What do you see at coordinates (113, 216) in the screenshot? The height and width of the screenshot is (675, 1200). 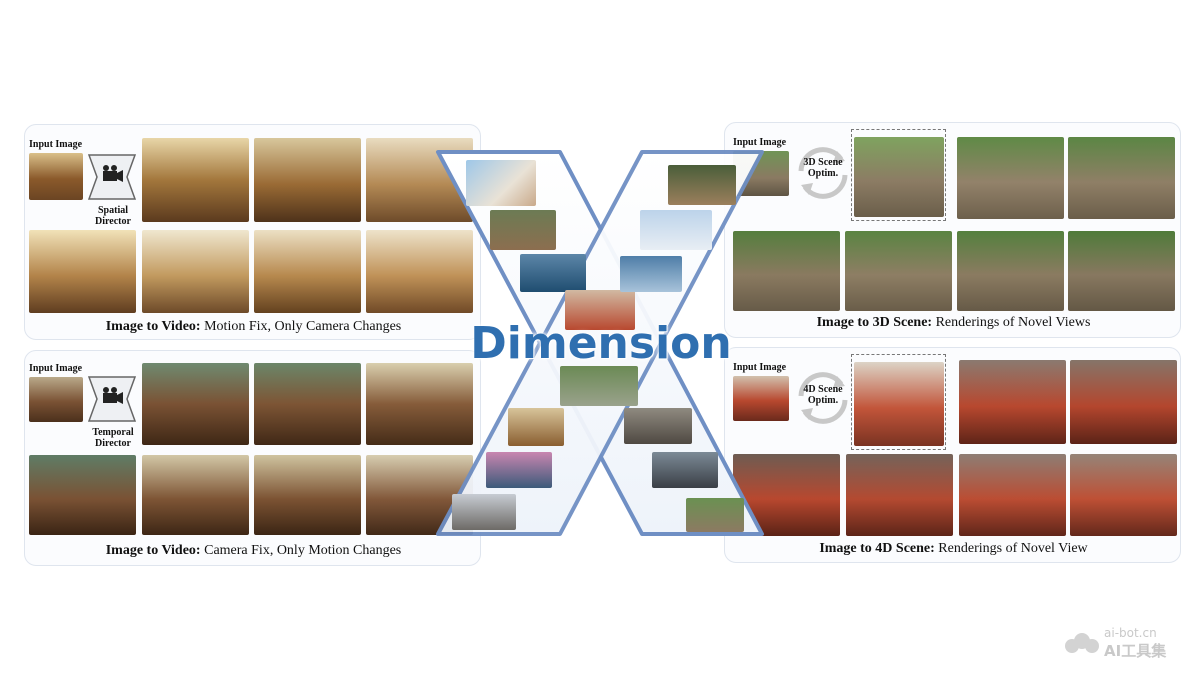 I see `spatial-director-label: Spatial Director` at bounding box center [113, 216].